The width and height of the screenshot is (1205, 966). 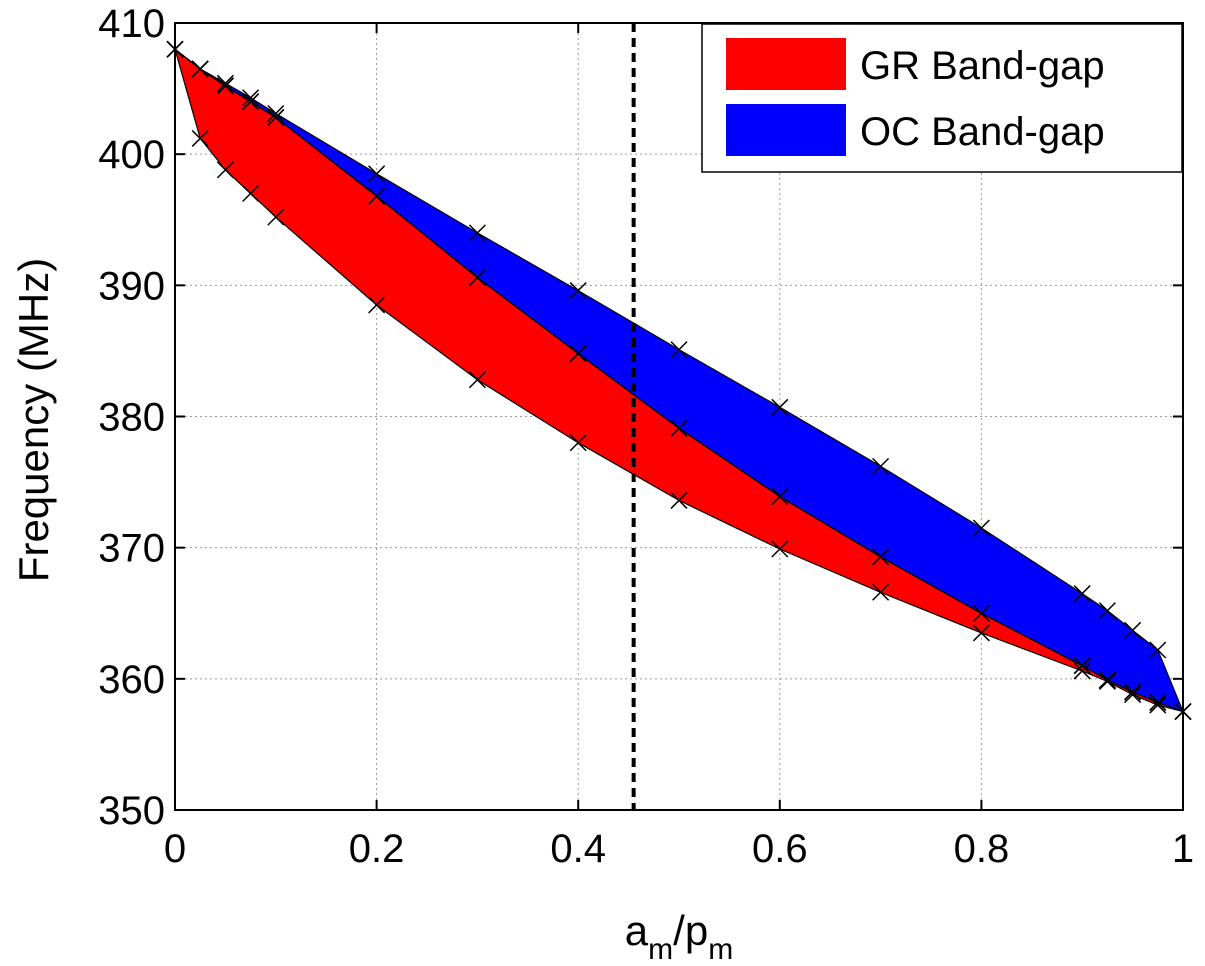 I want to click on x-tick-label: 0.8, so click(x=982, y=849).